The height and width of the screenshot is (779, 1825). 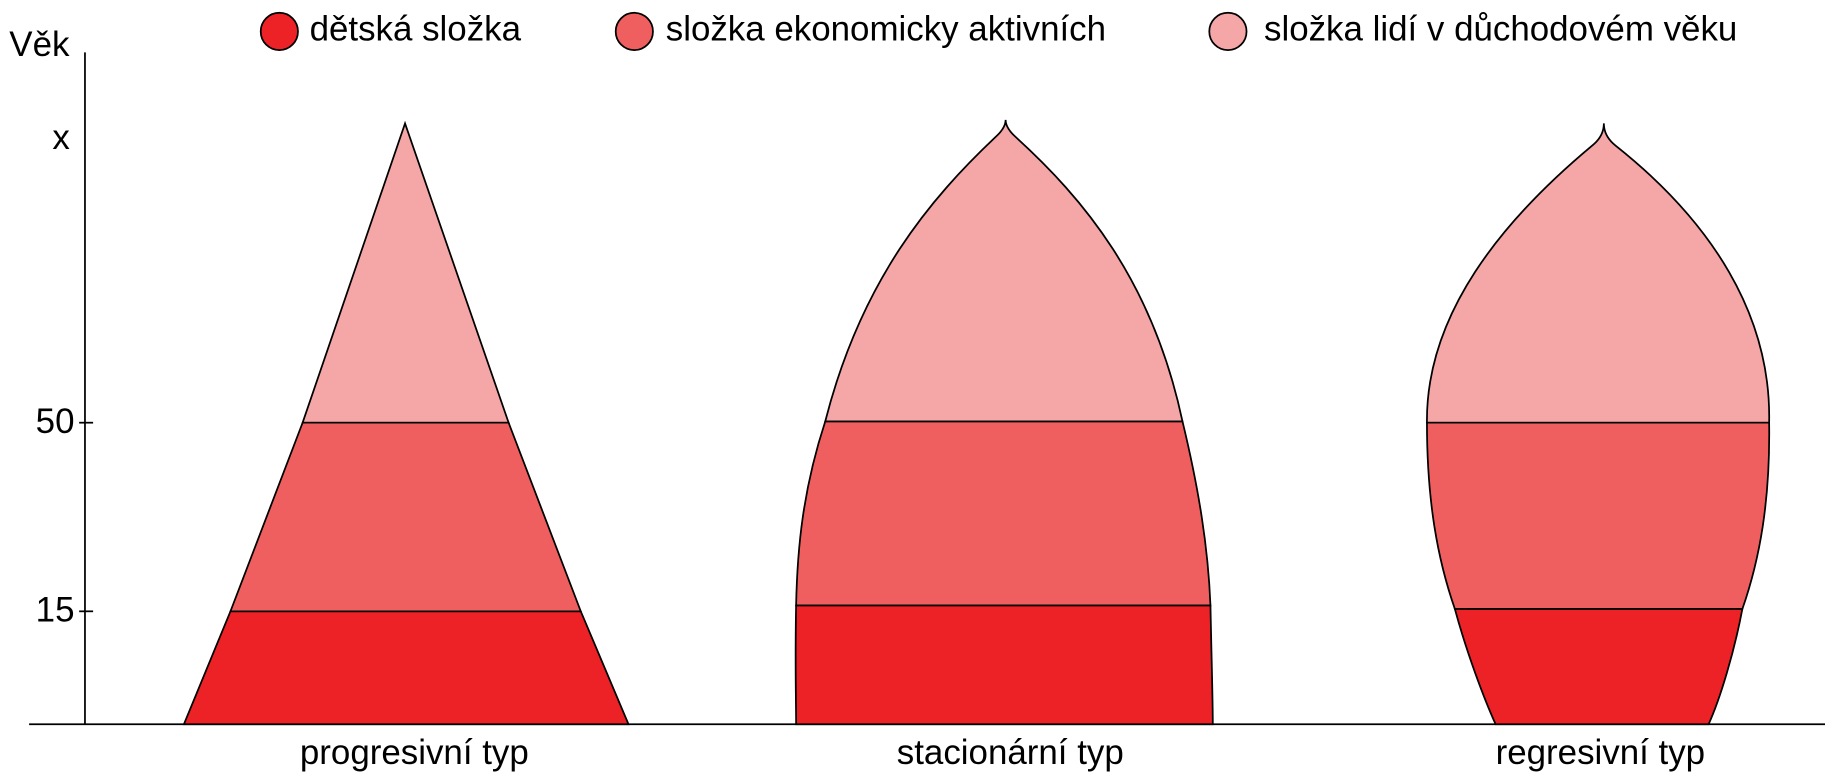 What do you see at coordinates (886, 29) in the screenshot?
I see `legend-label: složka ekonomicky aktivních` at bounding box center [886, 29].